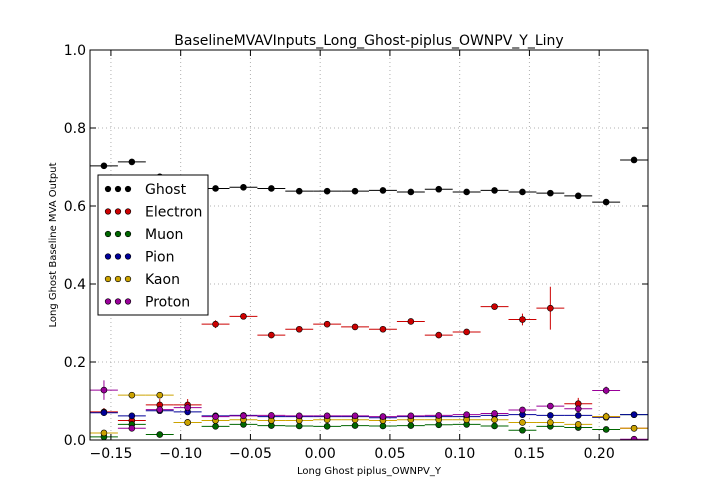 The width and height of the screenshot is (720, 504). Describe the element at coordinates (75, 285) in the screenshot. I see `y-tick-label: 0.4` at that location.